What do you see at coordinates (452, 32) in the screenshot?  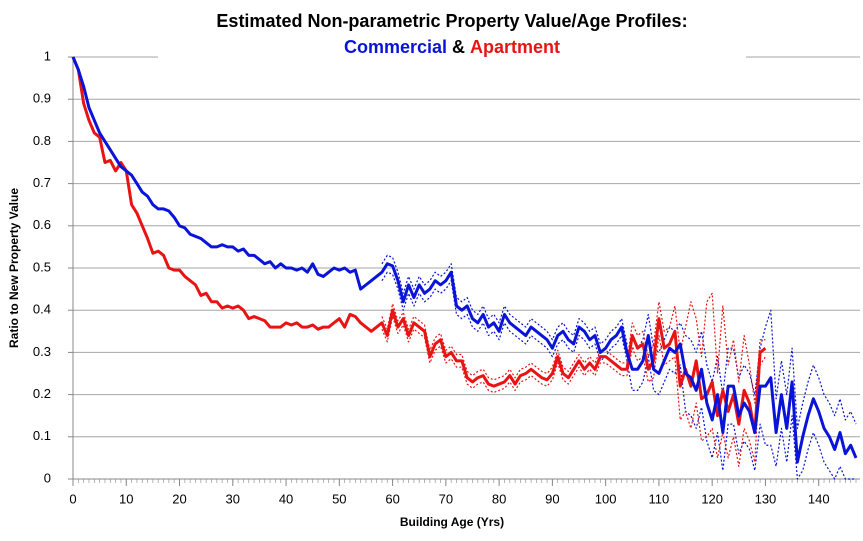 I see `title-backdrop` at bounding box center [452, 32].